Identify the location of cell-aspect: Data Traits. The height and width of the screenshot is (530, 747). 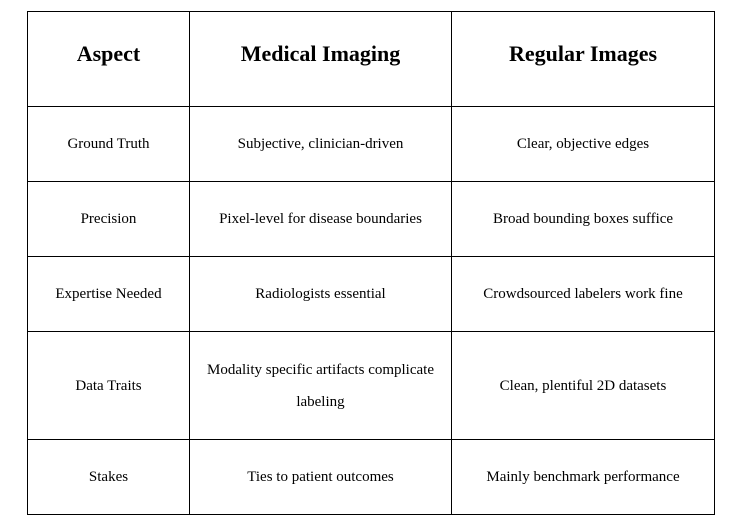
(108, 385).